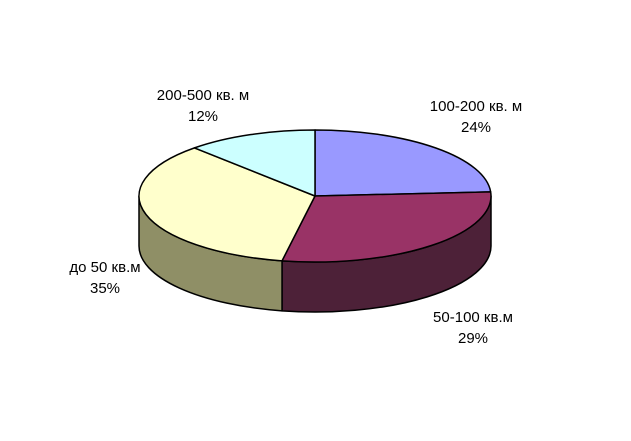  Describe the element at coordinates (473, 328) in the screenshot. I see `slice-label-50-100: 50-100 кв.м 29%` at that location.